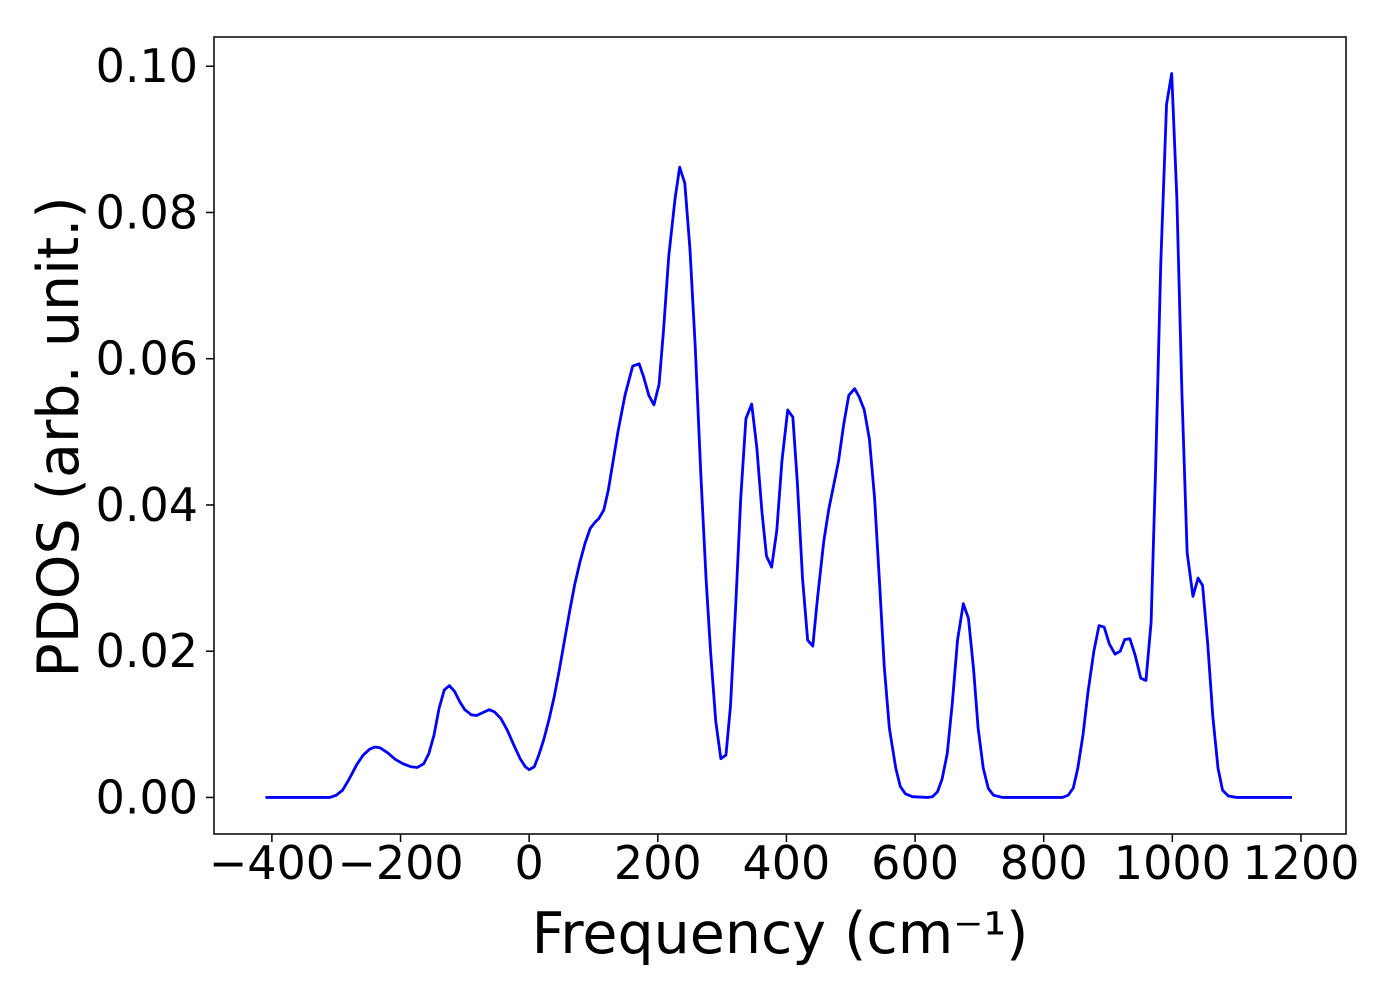 This screenshot has height=1000, width=1400. What do you see at coordinates (1172, 863) in the screenshot?
I see `x-tick-label: 1000` at bounding box center [1172, 863].